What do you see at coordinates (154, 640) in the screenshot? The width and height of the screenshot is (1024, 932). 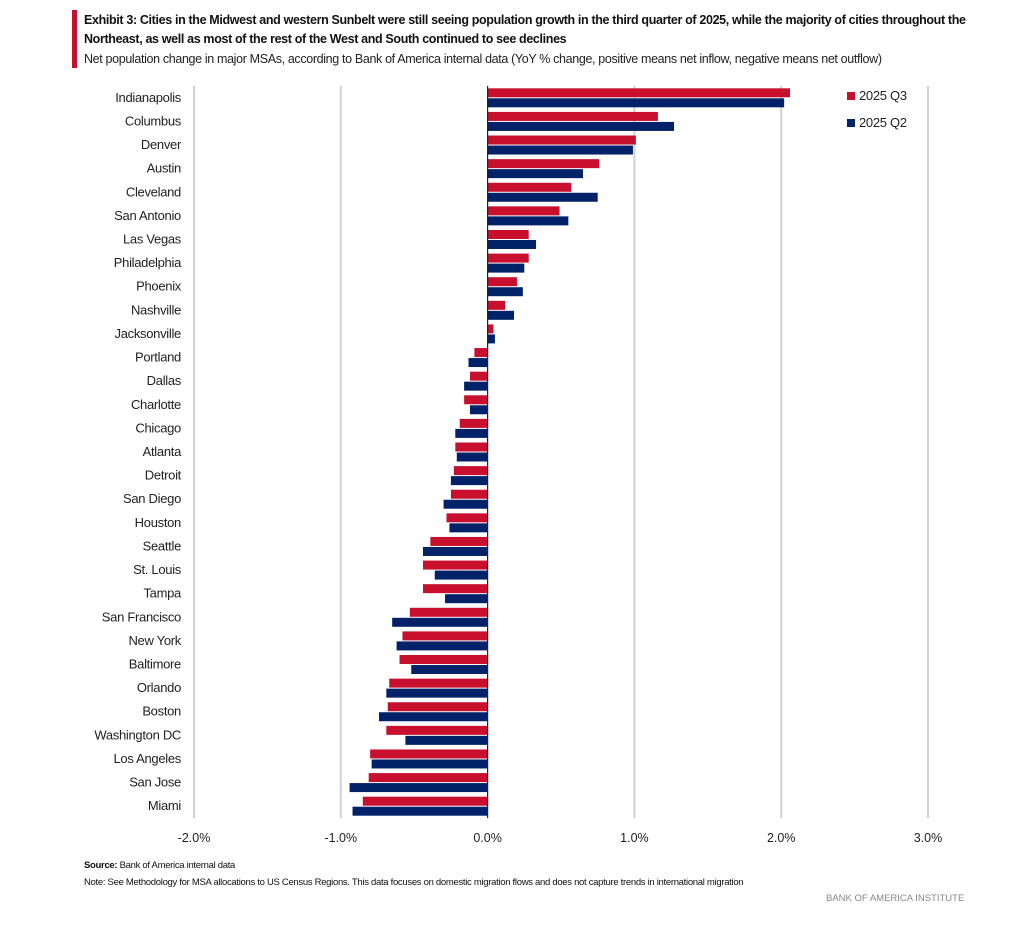 I see `category-label: New York` at bounding box center [154, 640].